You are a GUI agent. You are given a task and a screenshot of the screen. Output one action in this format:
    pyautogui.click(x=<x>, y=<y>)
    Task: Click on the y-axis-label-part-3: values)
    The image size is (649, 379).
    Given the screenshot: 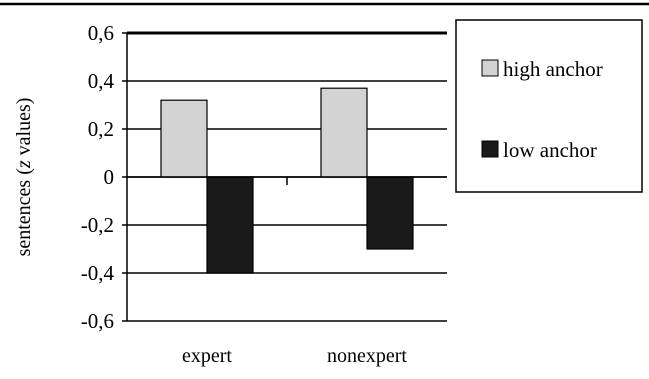 What is the action you would take?
    pyautogui.click(x=24, y=129)
    